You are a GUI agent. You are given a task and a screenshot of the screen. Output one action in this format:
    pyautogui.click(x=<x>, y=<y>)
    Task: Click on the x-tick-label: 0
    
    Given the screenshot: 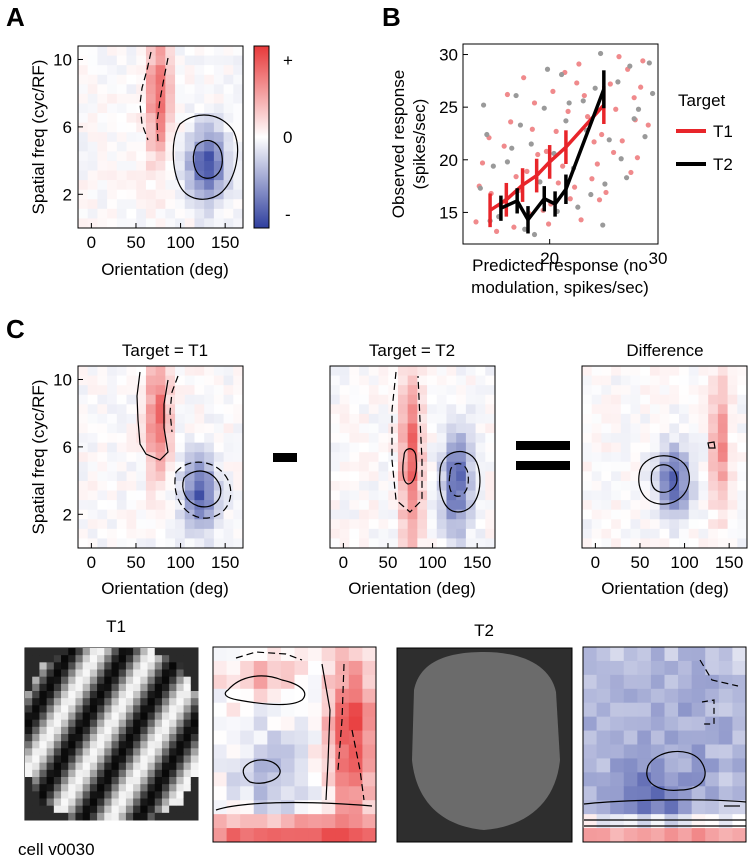 What is the action you would take?
    pyautogui.click(x=91, y=562)
    